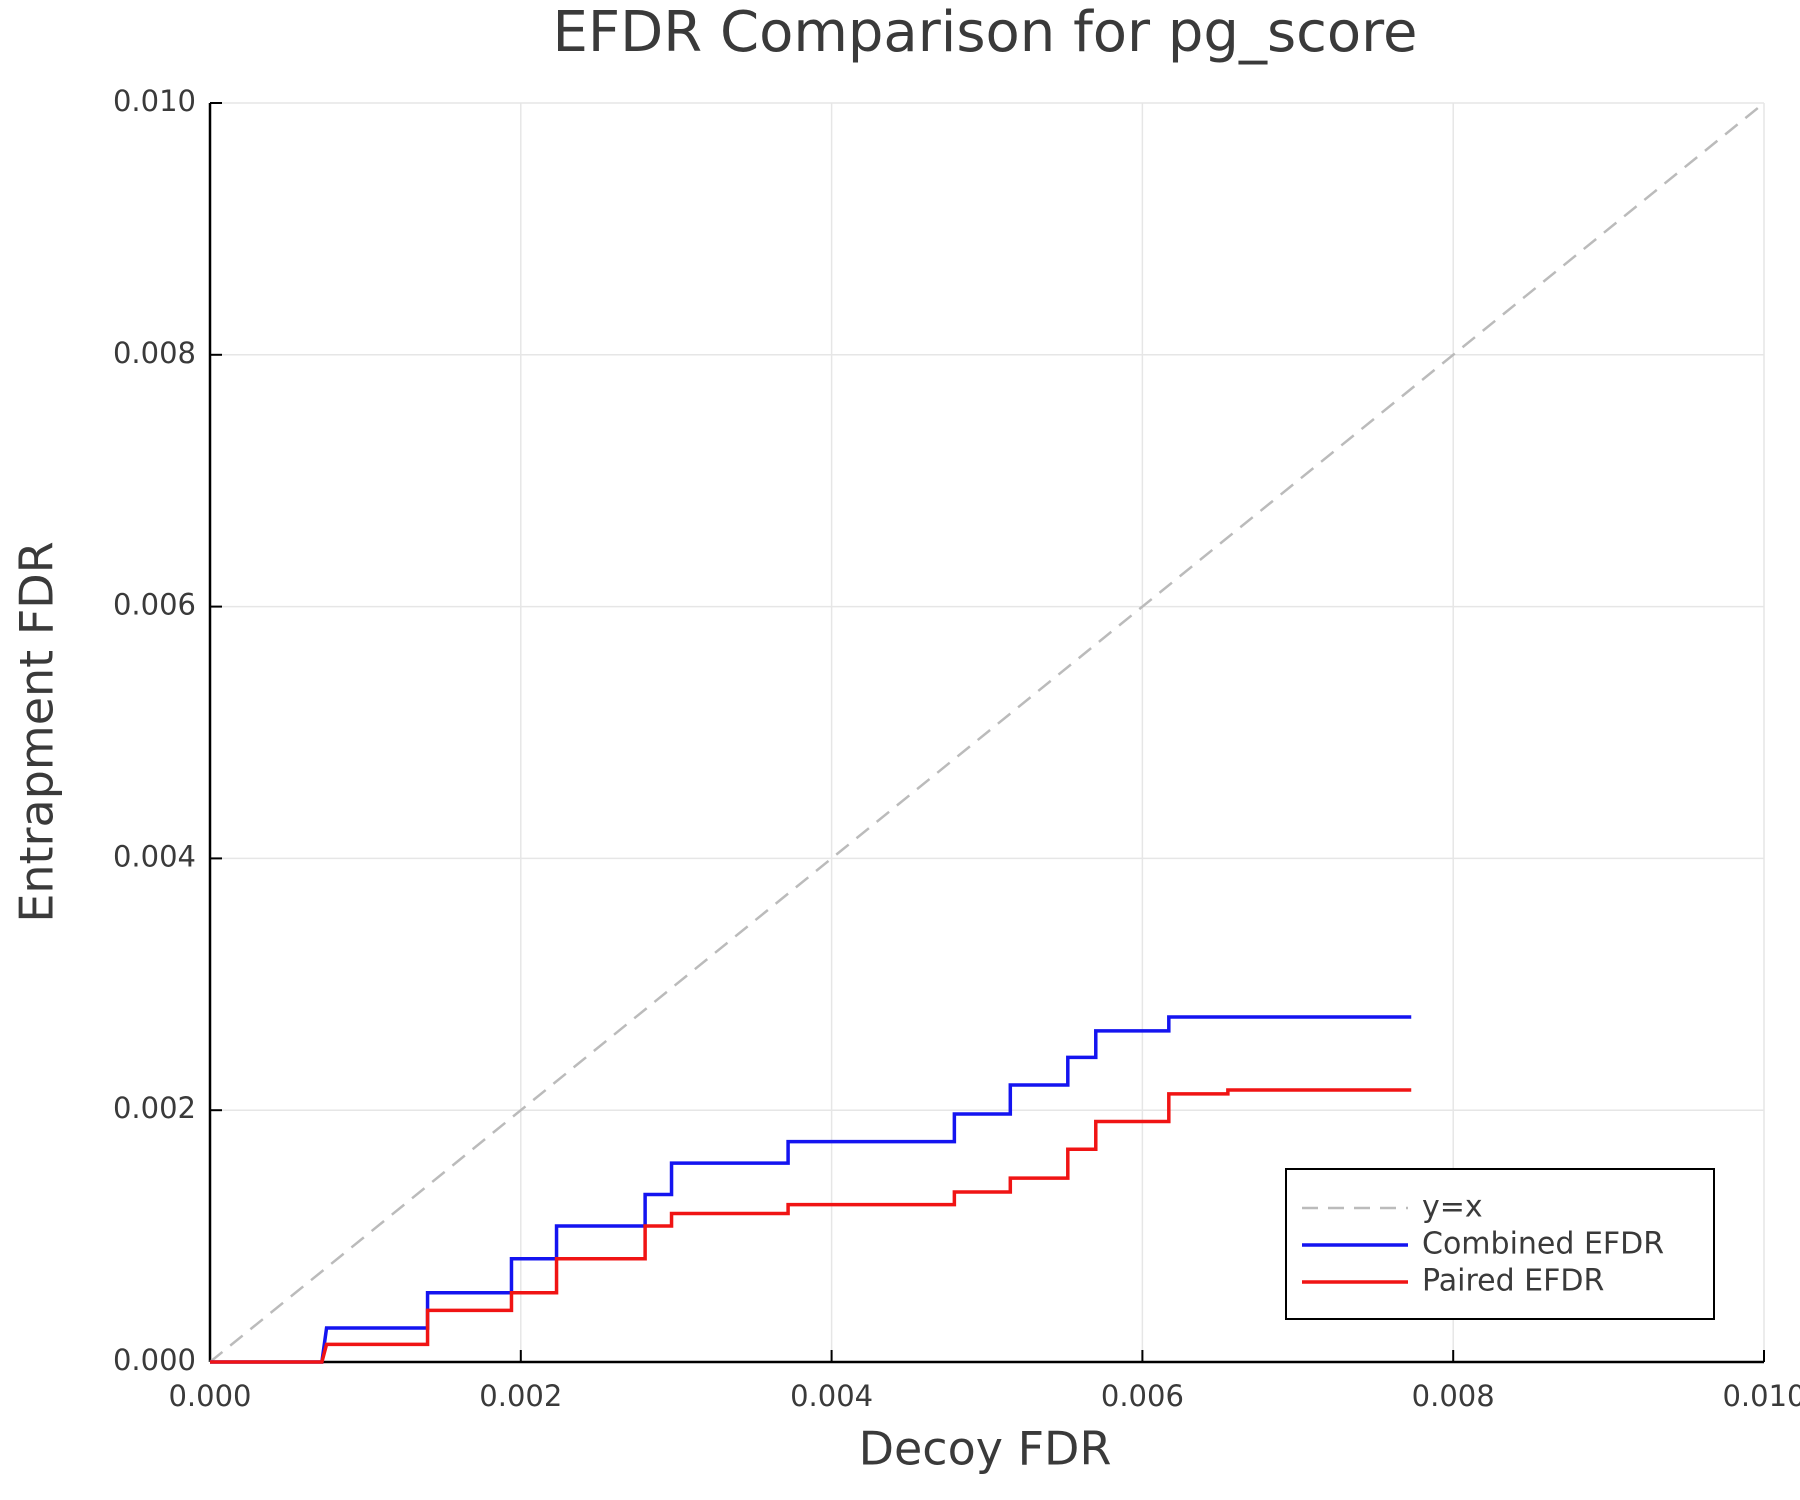 The image size is (1800, 1500). What do you see at coordinates (1452, 1207) in the screenshot?
I see `legend-label: y=x` at bounding box center [1452, 1207].